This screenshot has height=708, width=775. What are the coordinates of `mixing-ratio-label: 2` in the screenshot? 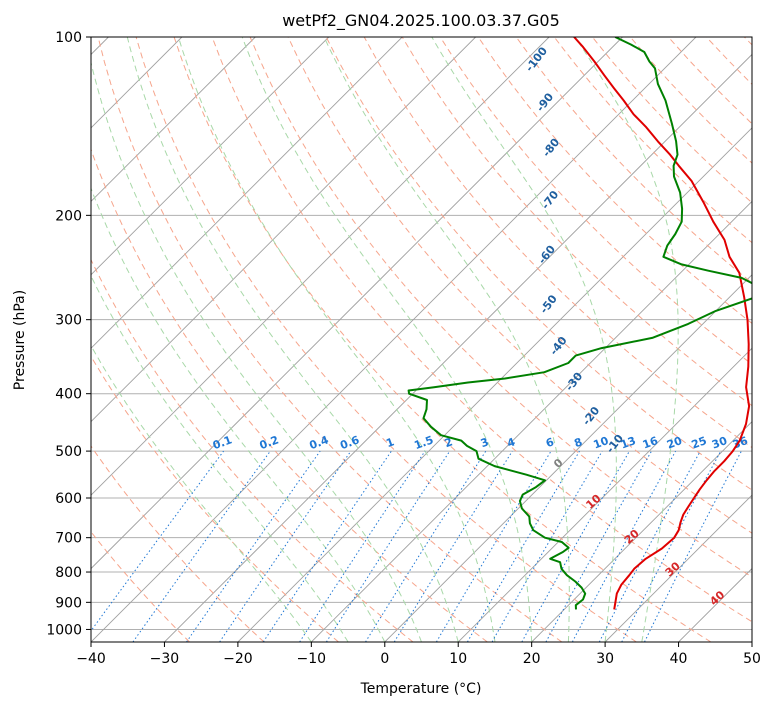 It's located at (449, 442).